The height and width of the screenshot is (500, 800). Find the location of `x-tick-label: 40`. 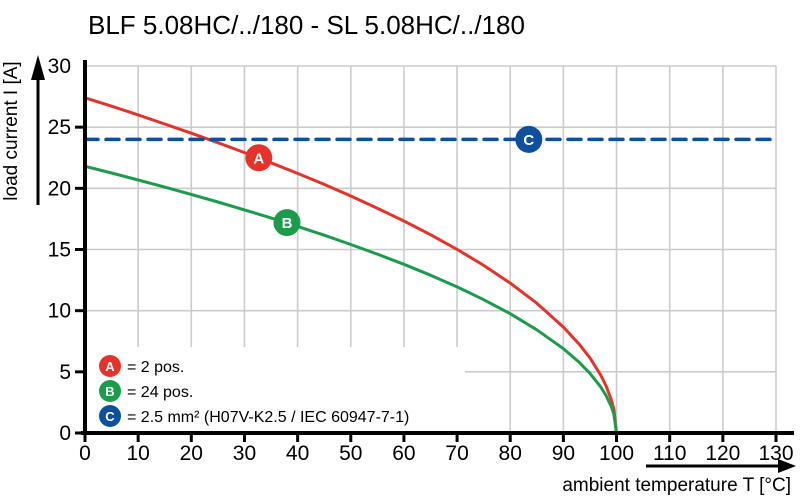

x-tick-label: 40 is located at coordinates (297, 453).